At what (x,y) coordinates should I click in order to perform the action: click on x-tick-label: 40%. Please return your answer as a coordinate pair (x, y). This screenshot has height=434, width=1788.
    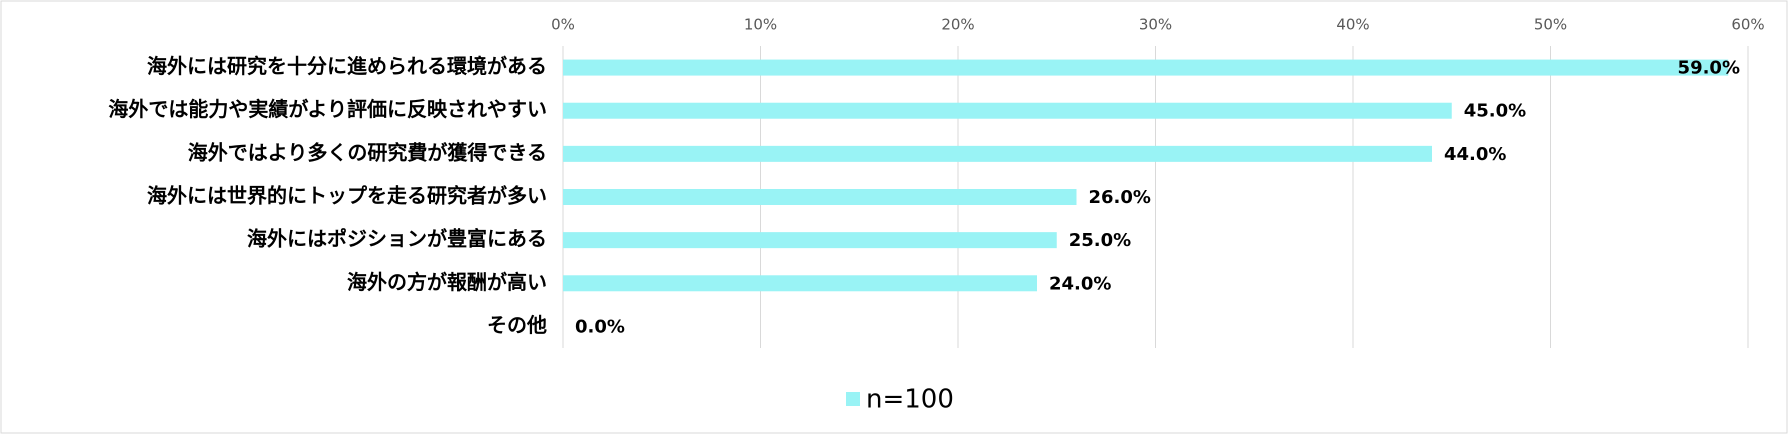
    Looking at the image, I should click on (1352, 25).